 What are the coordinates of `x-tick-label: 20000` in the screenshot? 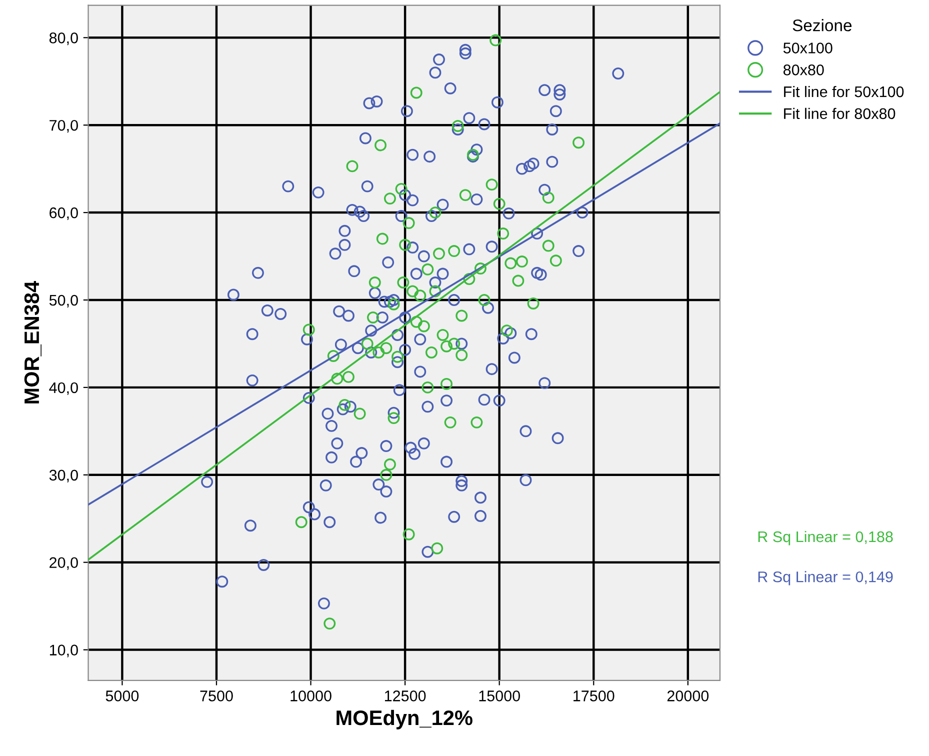 It's located at (688, 696).